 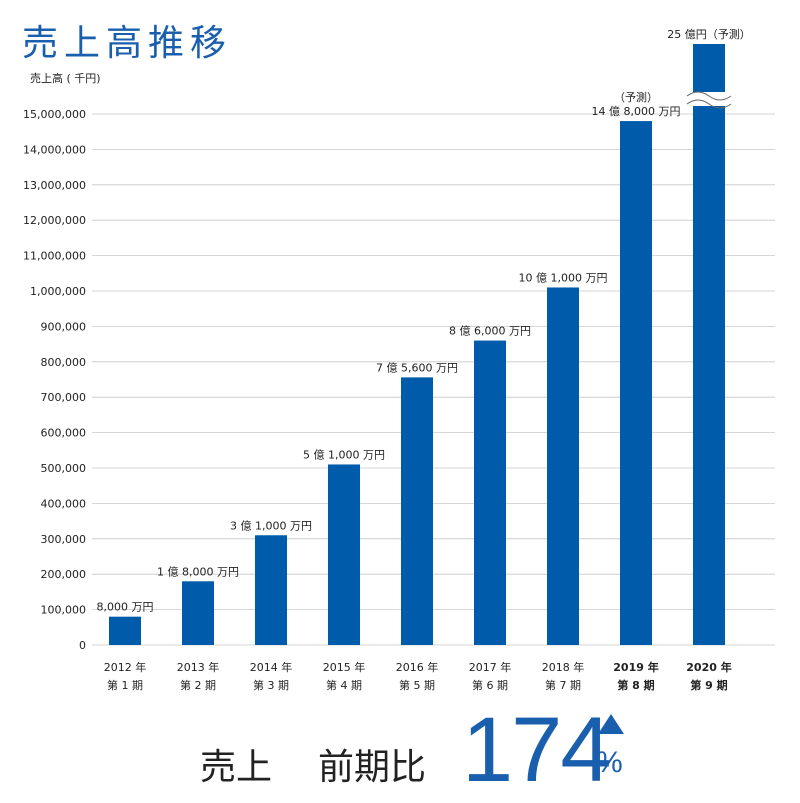 I want to click on y-tick-label: 200,000, so click(x=64, y=574).